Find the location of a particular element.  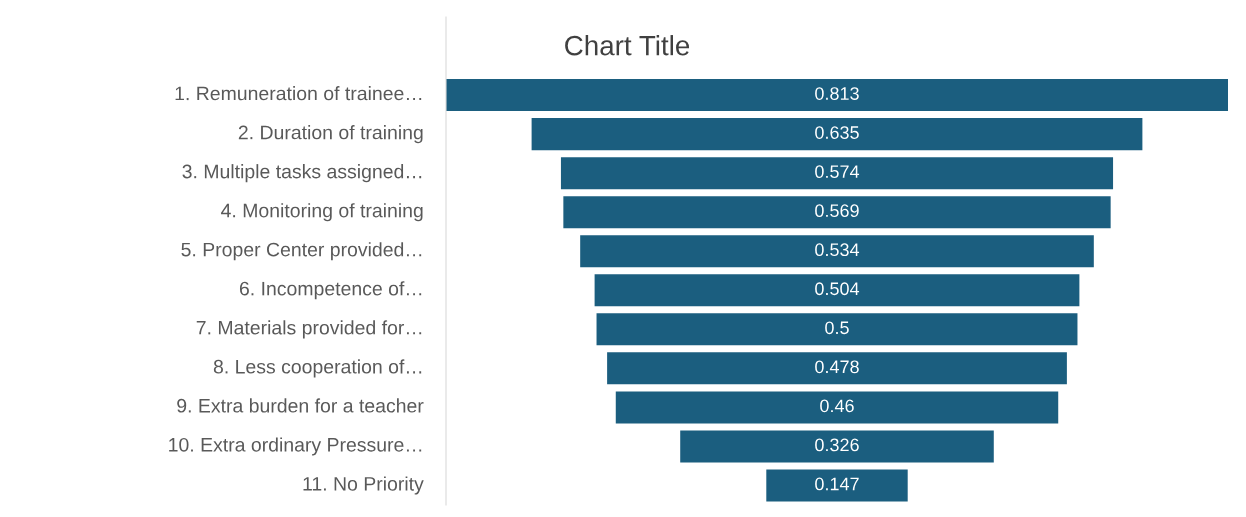

data-label: 0.478 is located at coordinates (837, 367).